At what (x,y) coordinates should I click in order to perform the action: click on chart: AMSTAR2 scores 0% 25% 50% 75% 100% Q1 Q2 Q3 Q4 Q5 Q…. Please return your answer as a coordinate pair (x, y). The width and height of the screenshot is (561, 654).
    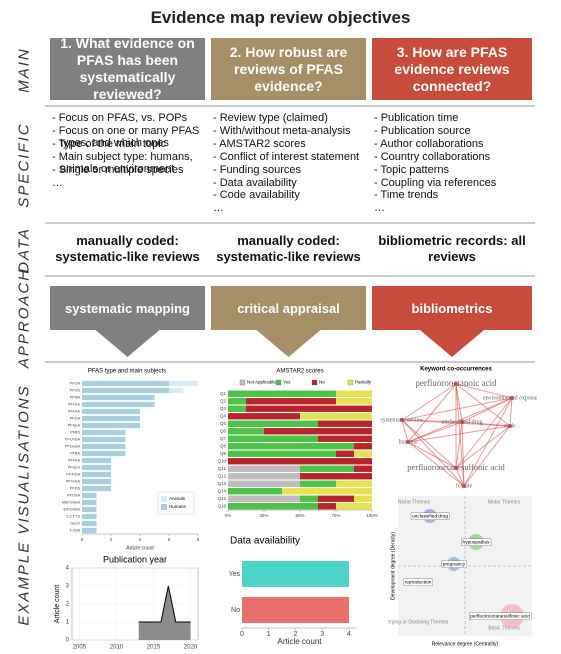
    Looking at the image, I should click on (297, 444).